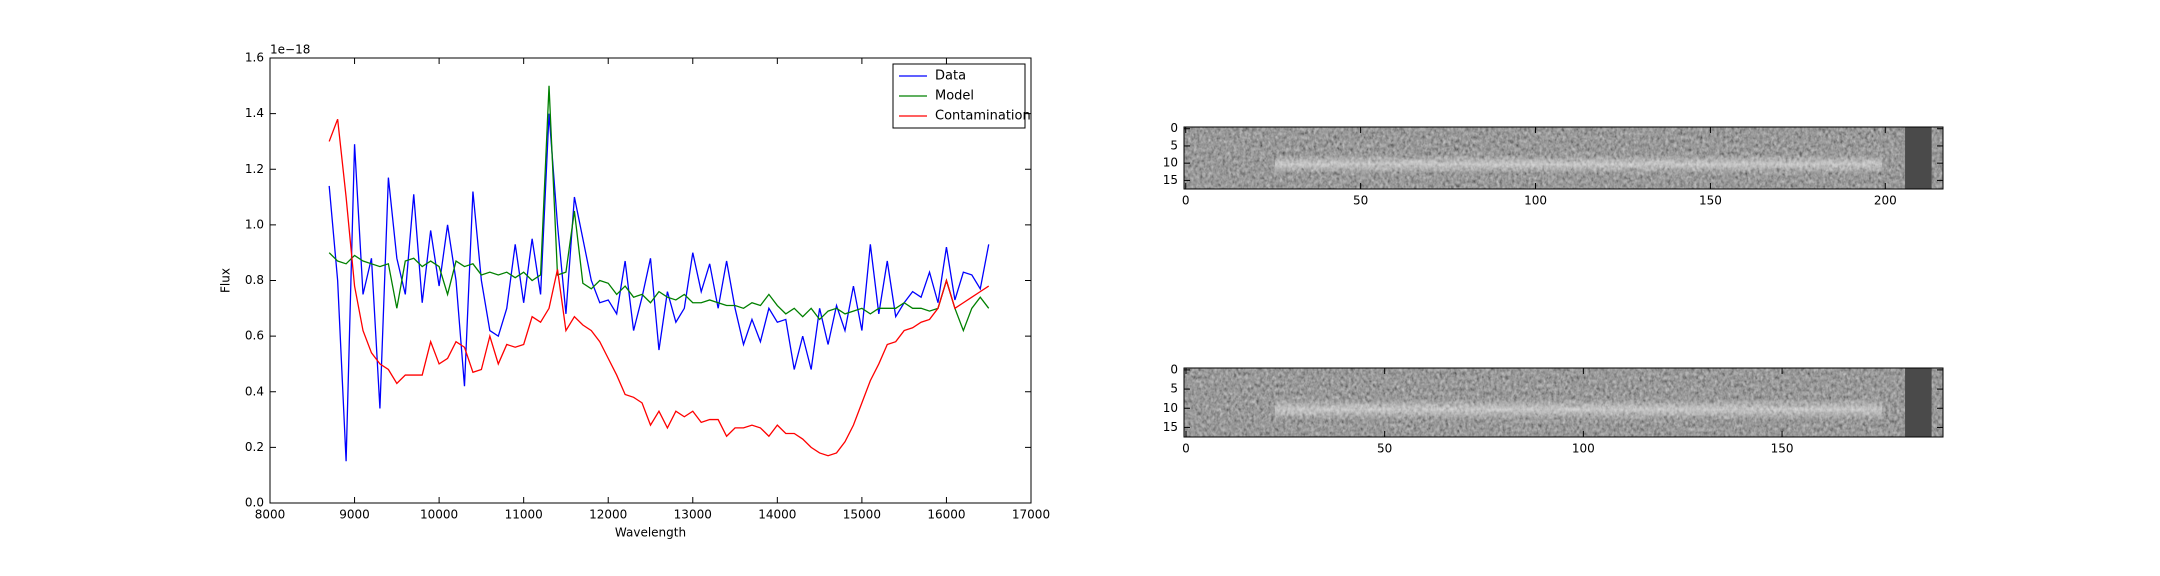  Describe the element at coordinates (1885, 201) in the screenshot. I see `x-tick-label: 200` at that location.